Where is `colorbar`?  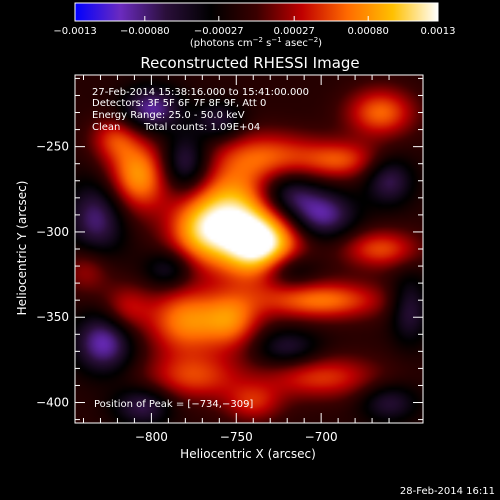 colorbar is located at coordinates (256, 12).